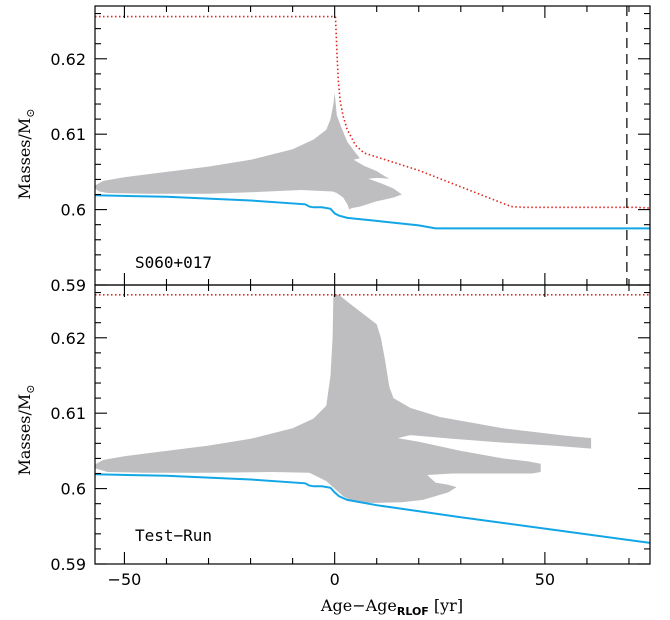 The image size is (670, 620). What do you see at coordinates (248, 151) in the screenshot?
I see `shaded-region` at bounding box center [248, 151].